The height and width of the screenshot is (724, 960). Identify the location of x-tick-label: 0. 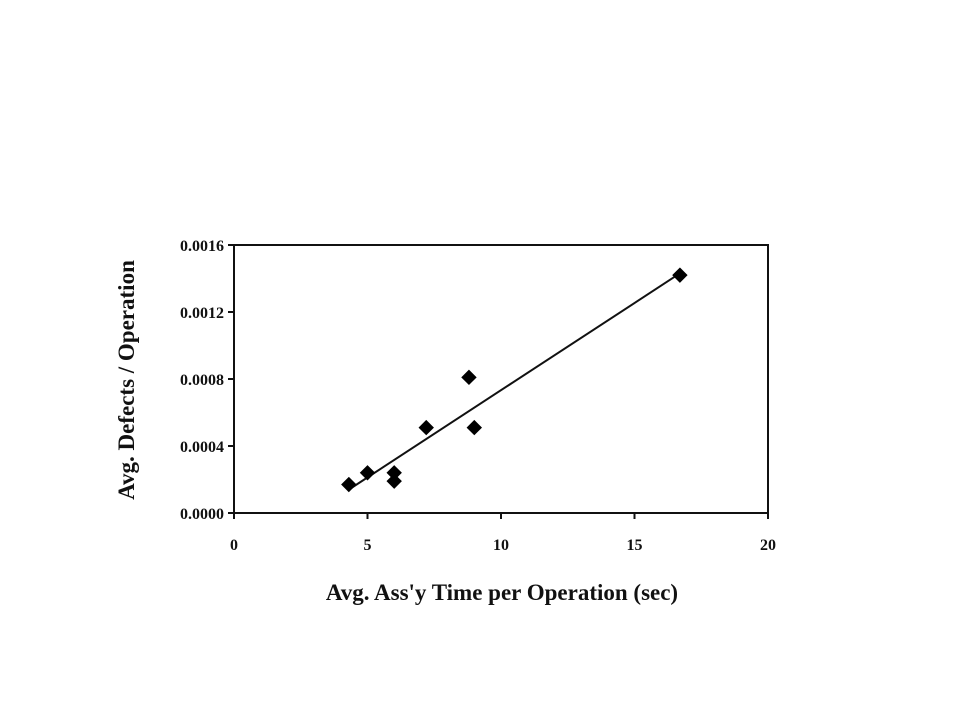
(234, 545).